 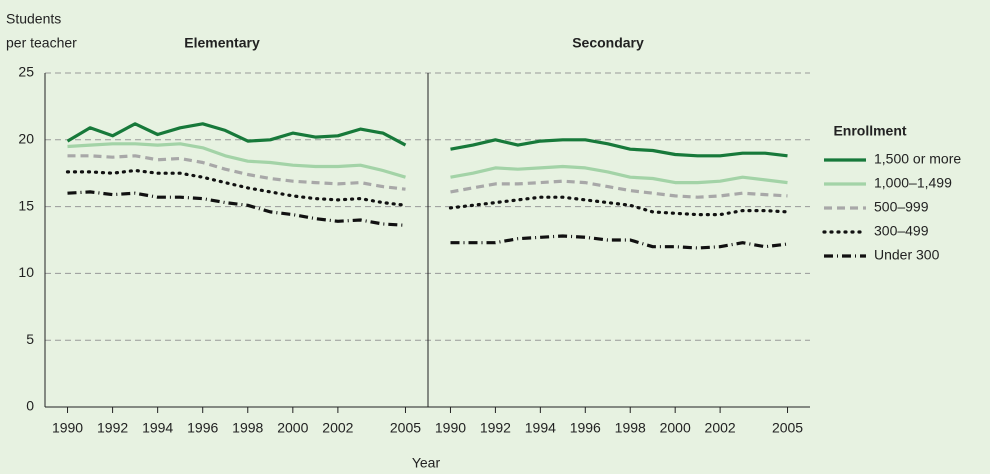 I want to click on y-tick-label: 25, so click(x=26, y=72).